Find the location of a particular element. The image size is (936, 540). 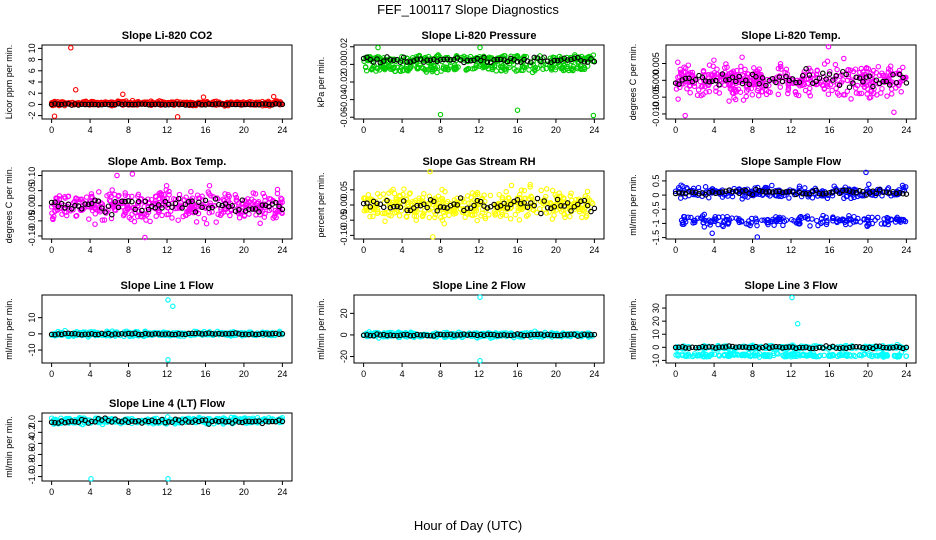

y-tick-label: -0.06 is located at coordinates (344, 117).